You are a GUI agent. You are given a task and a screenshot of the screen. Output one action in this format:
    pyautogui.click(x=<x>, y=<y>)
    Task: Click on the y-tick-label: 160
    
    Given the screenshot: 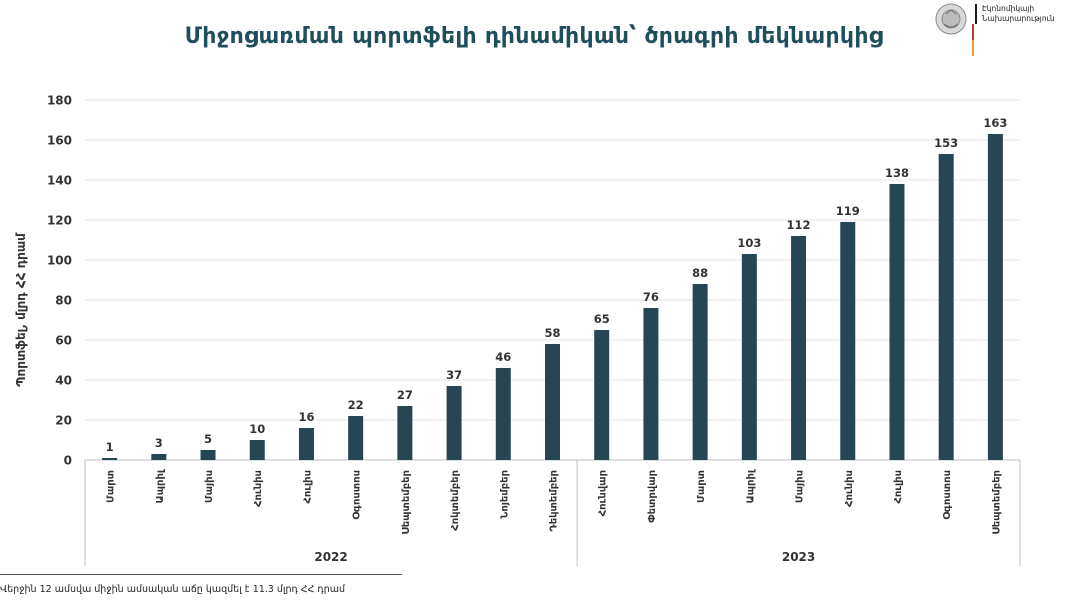 What is the action you would take?
    pyautogui.click(x=59, y=141)
    